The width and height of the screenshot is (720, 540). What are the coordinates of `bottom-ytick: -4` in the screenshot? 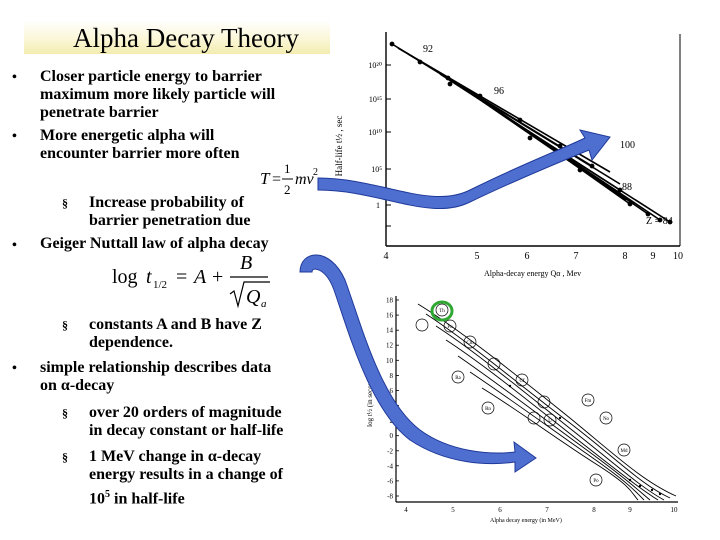 It's located at (390, 466).